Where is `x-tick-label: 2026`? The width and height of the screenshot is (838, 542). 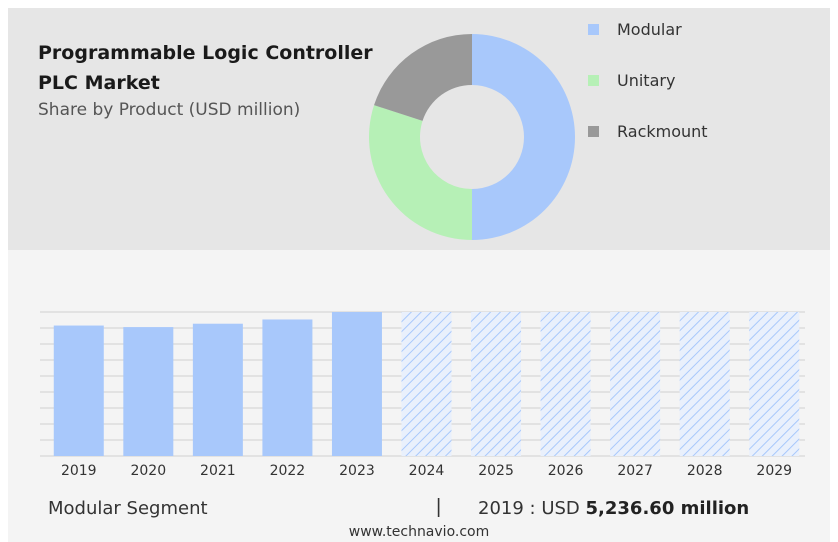
x-tick-label: 2026 is located at coordinates (566, 471).